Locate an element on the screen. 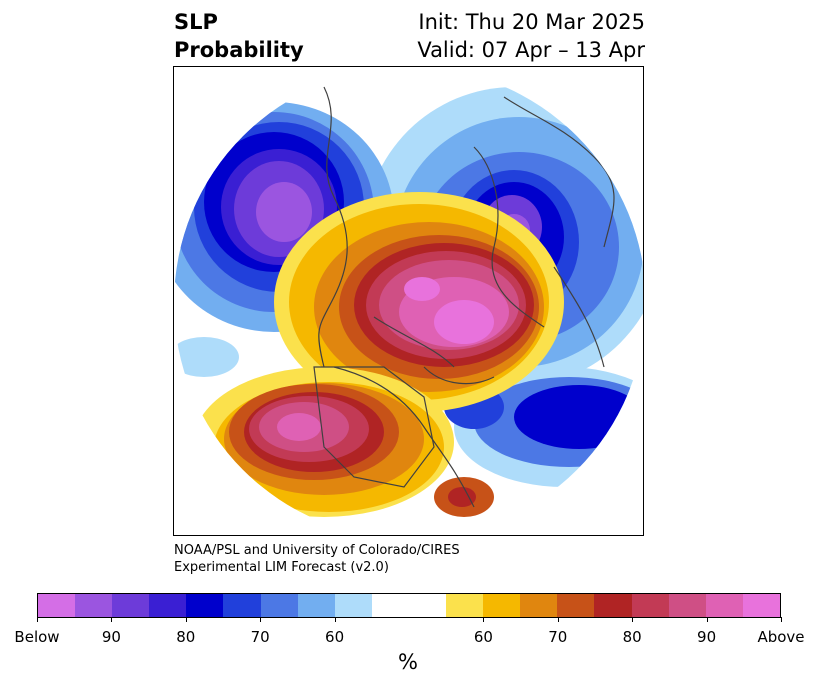  colorbar-unit: % is located at coordinates (408, 662).